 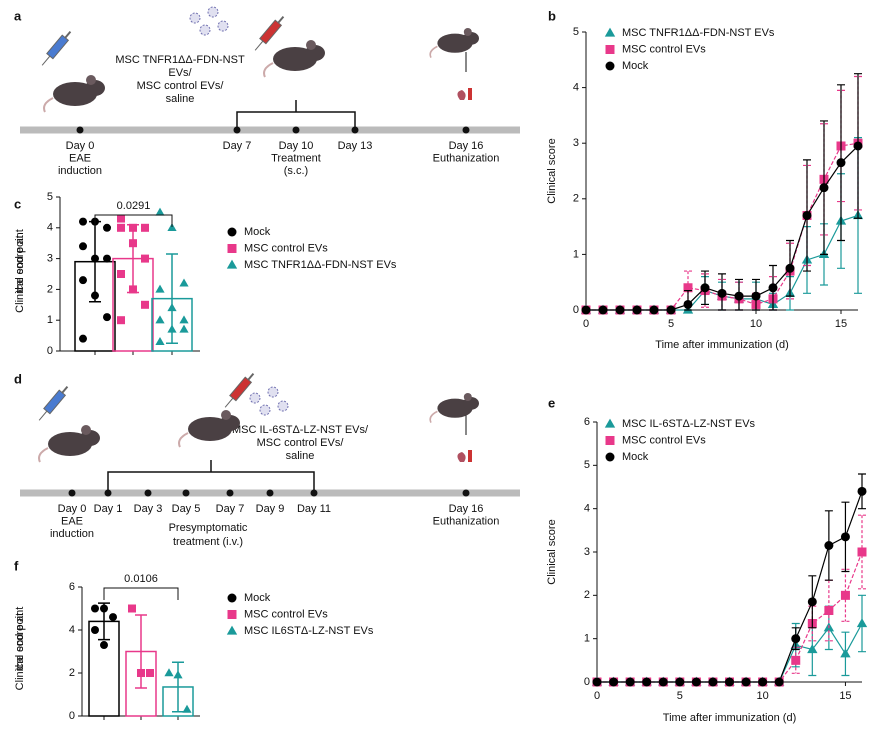 What do you see at coordinates (80, 146) in the screenshot?
I see `day-label: Day 0` at bounding box center [80, 146].